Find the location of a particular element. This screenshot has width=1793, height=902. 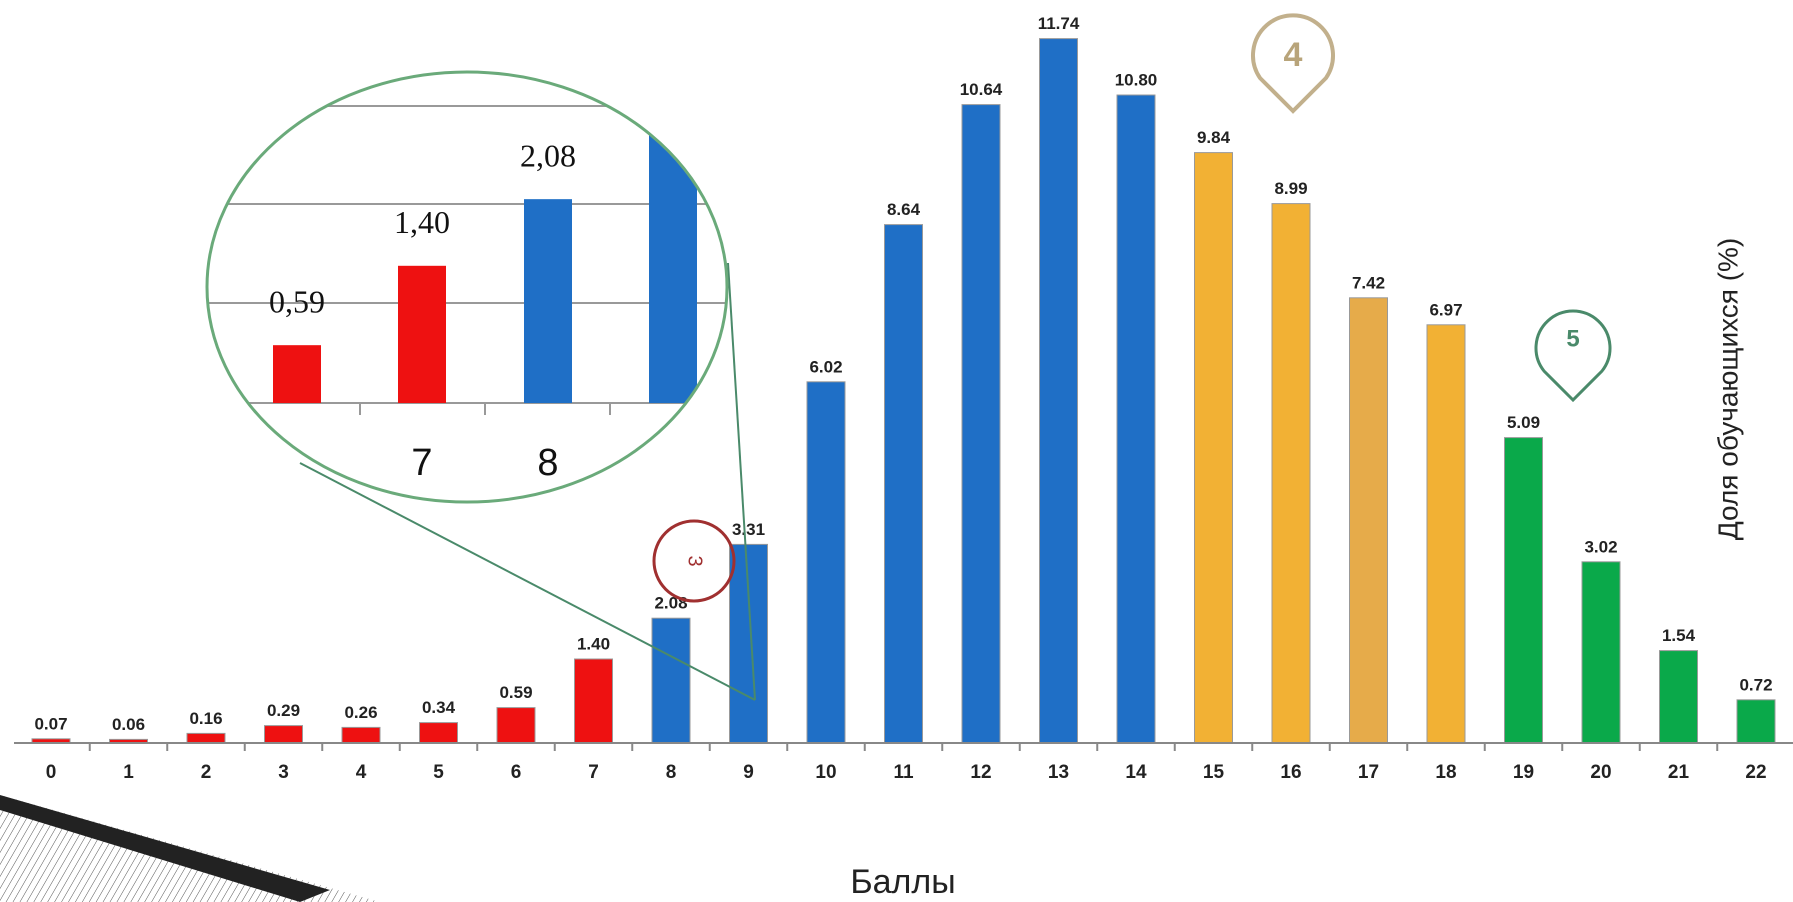

value-label: 10.80 is located at coordinates (1136, 79).